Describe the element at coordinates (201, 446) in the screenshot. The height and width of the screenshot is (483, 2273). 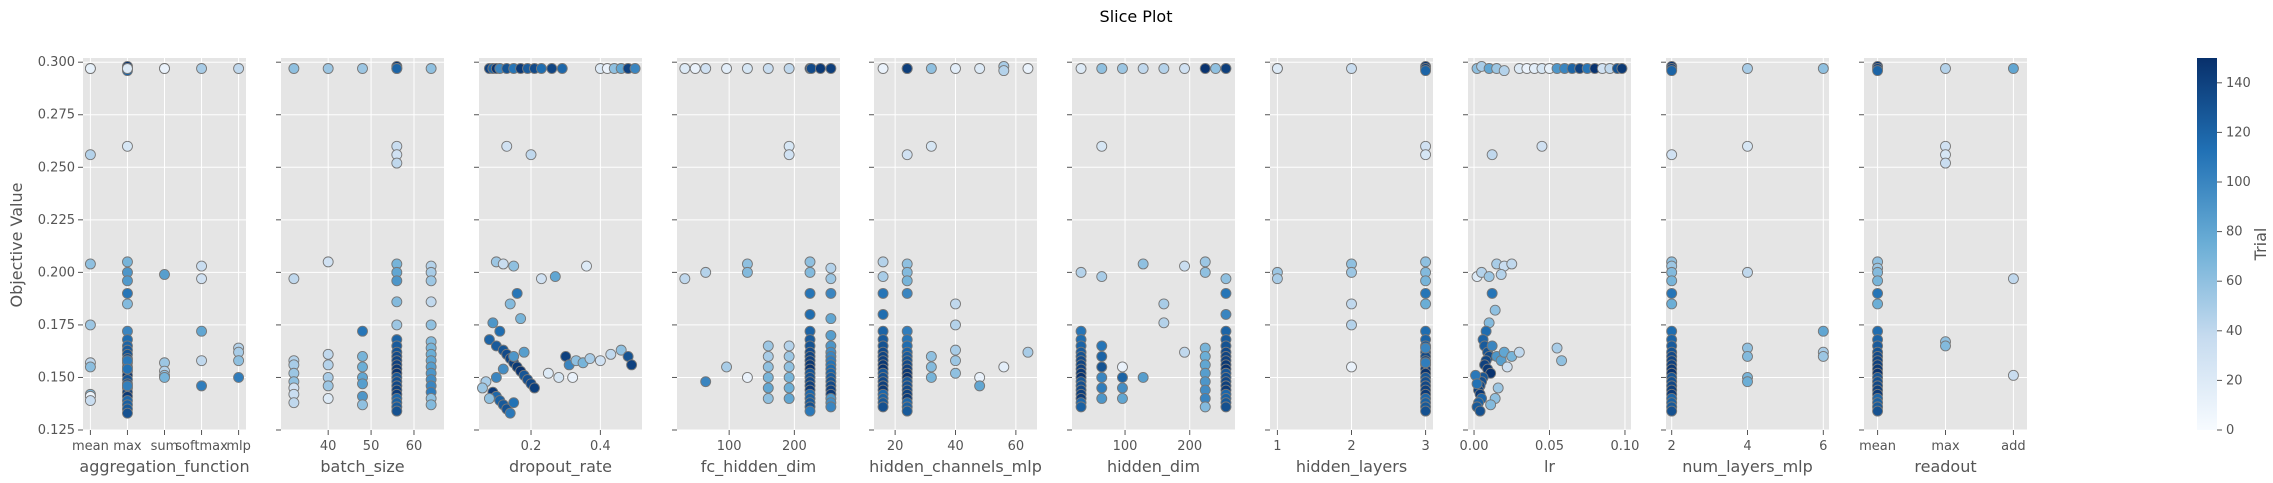
I see `x-tick-label: softmax` at that location.